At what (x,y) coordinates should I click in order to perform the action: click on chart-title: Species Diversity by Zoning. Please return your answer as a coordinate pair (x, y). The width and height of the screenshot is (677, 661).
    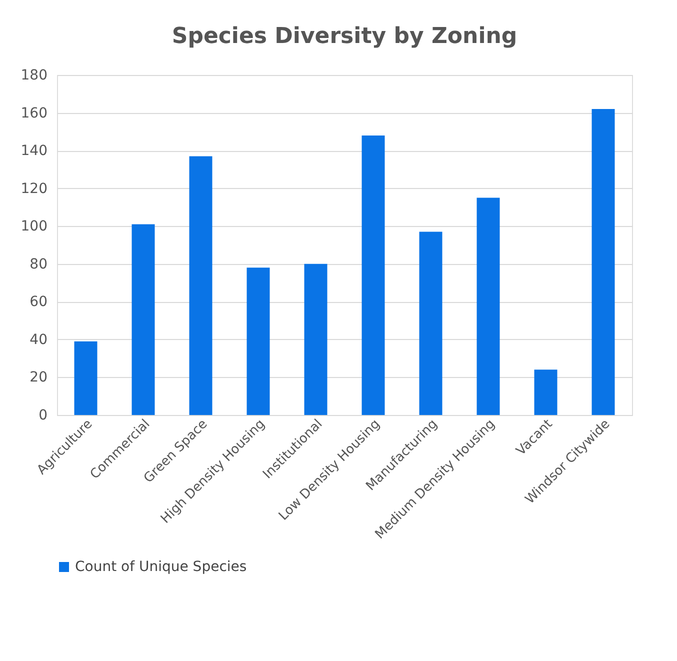
    Looking at the image, I should click on (345, 36).